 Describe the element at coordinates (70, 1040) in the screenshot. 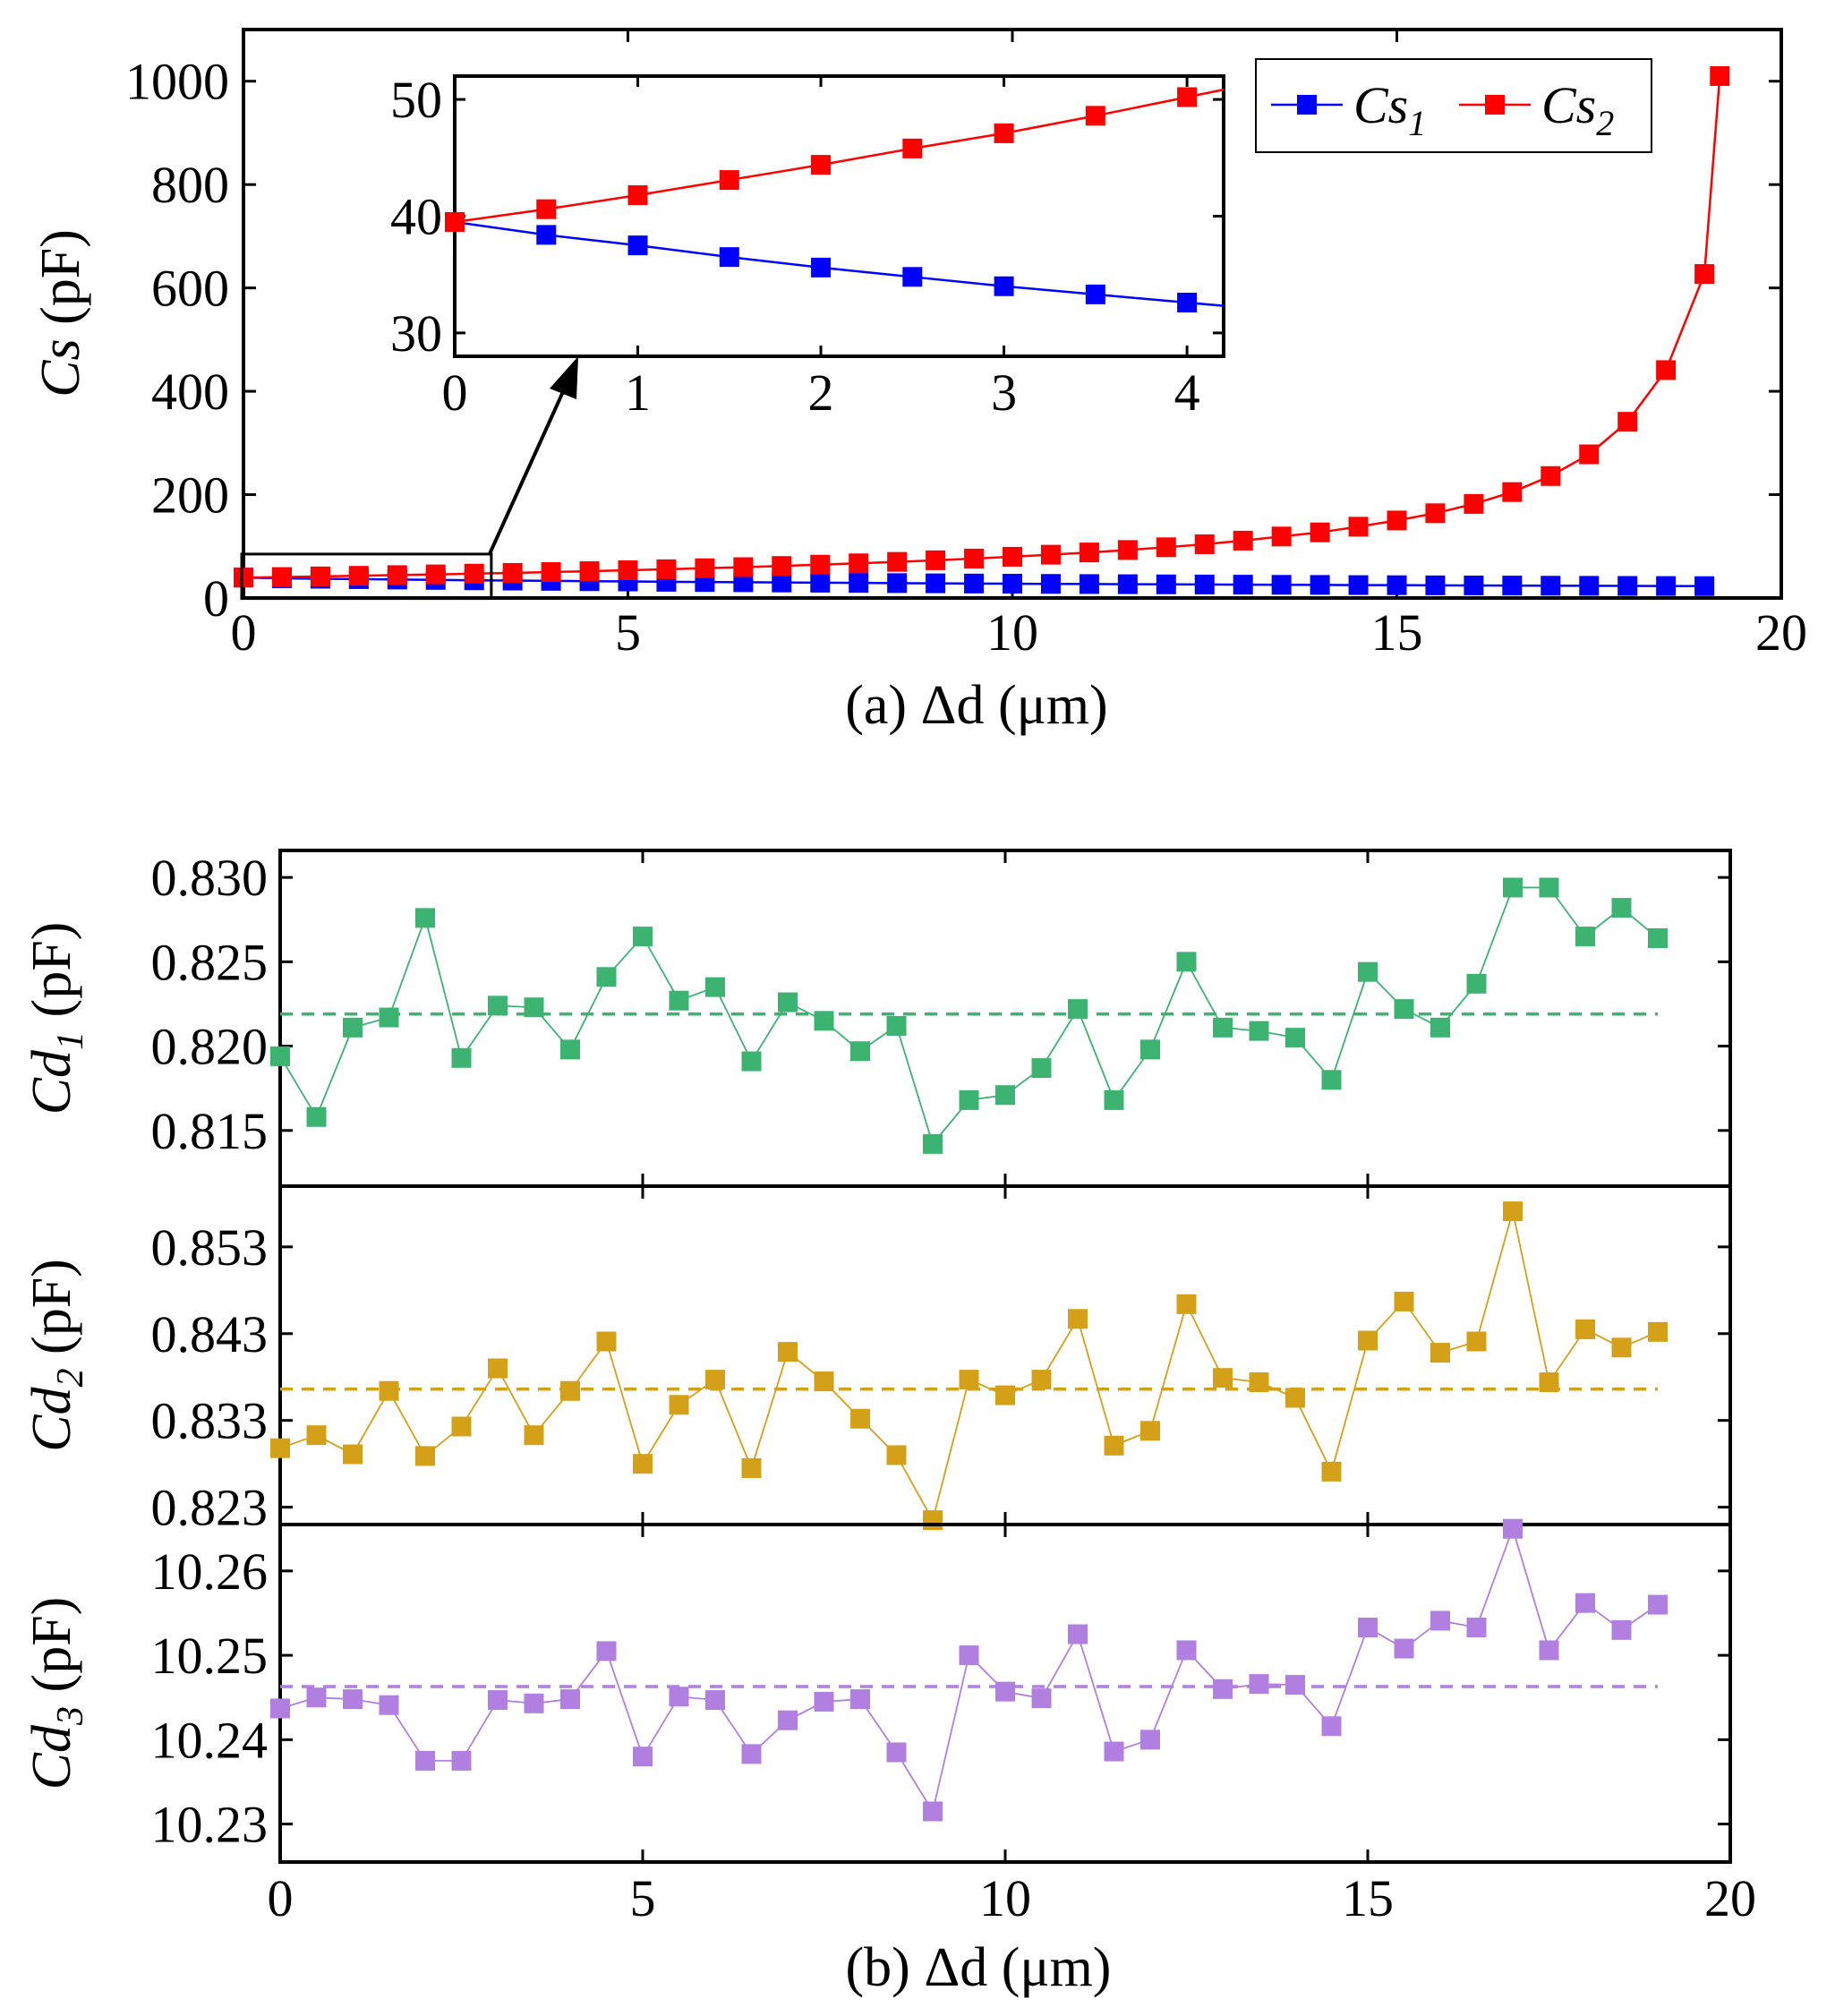

I see `y-axis-title-sub: 1` at that location.